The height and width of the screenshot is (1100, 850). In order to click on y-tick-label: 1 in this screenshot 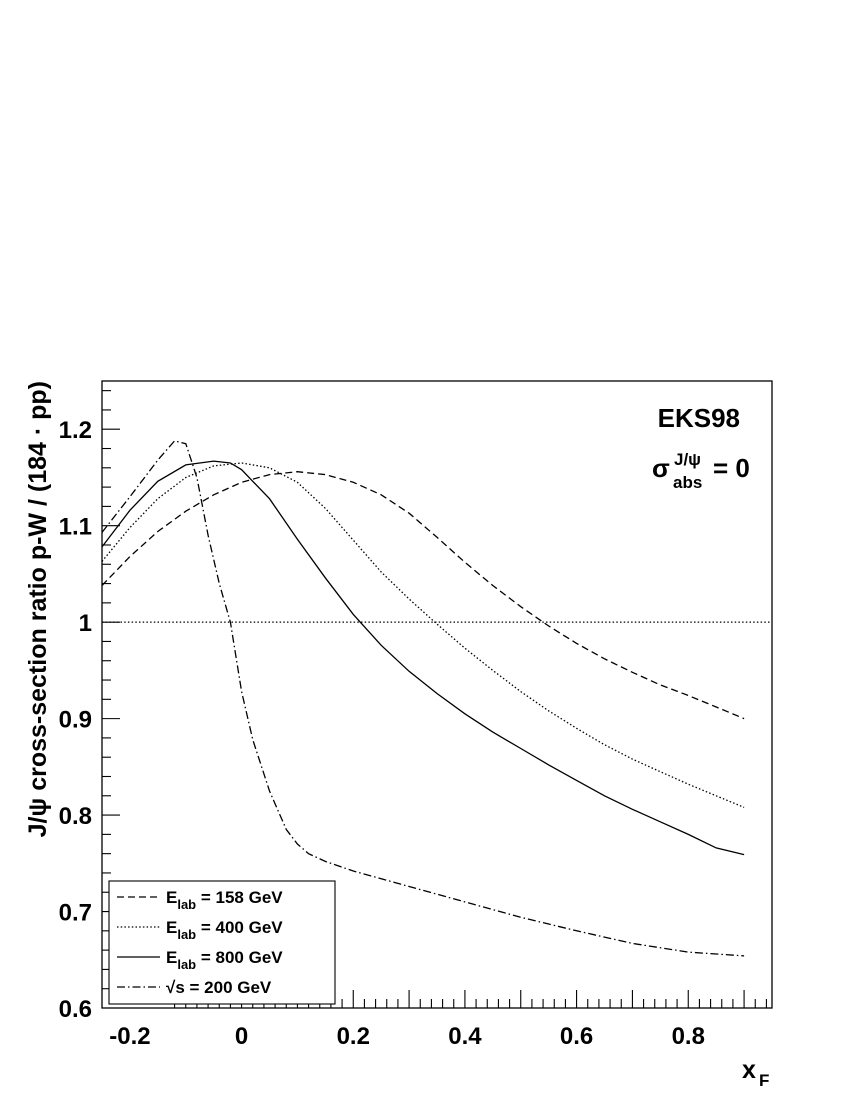, I will do `click(85, 623)`.